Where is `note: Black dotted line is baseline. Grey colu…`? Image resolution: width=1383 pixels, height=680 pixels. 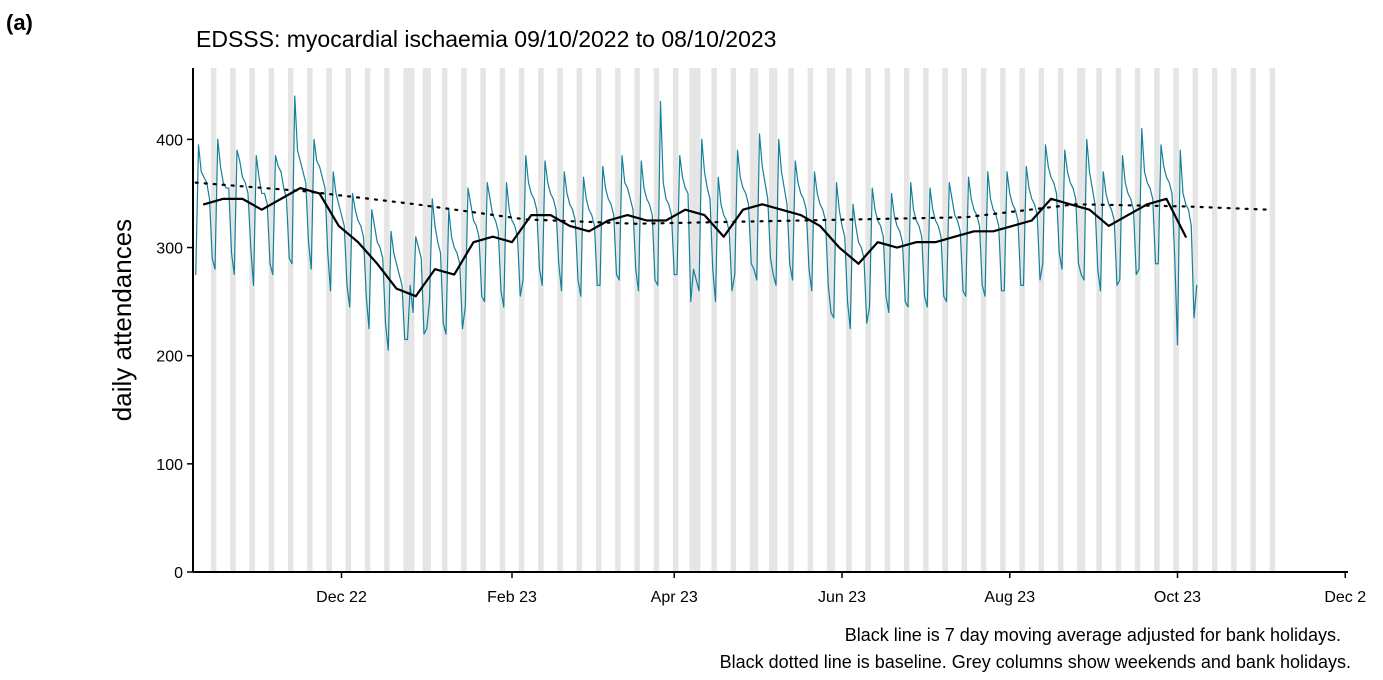
note: Black dotted line is baseline. Grey colu… is located at coordinates (1035, 662).